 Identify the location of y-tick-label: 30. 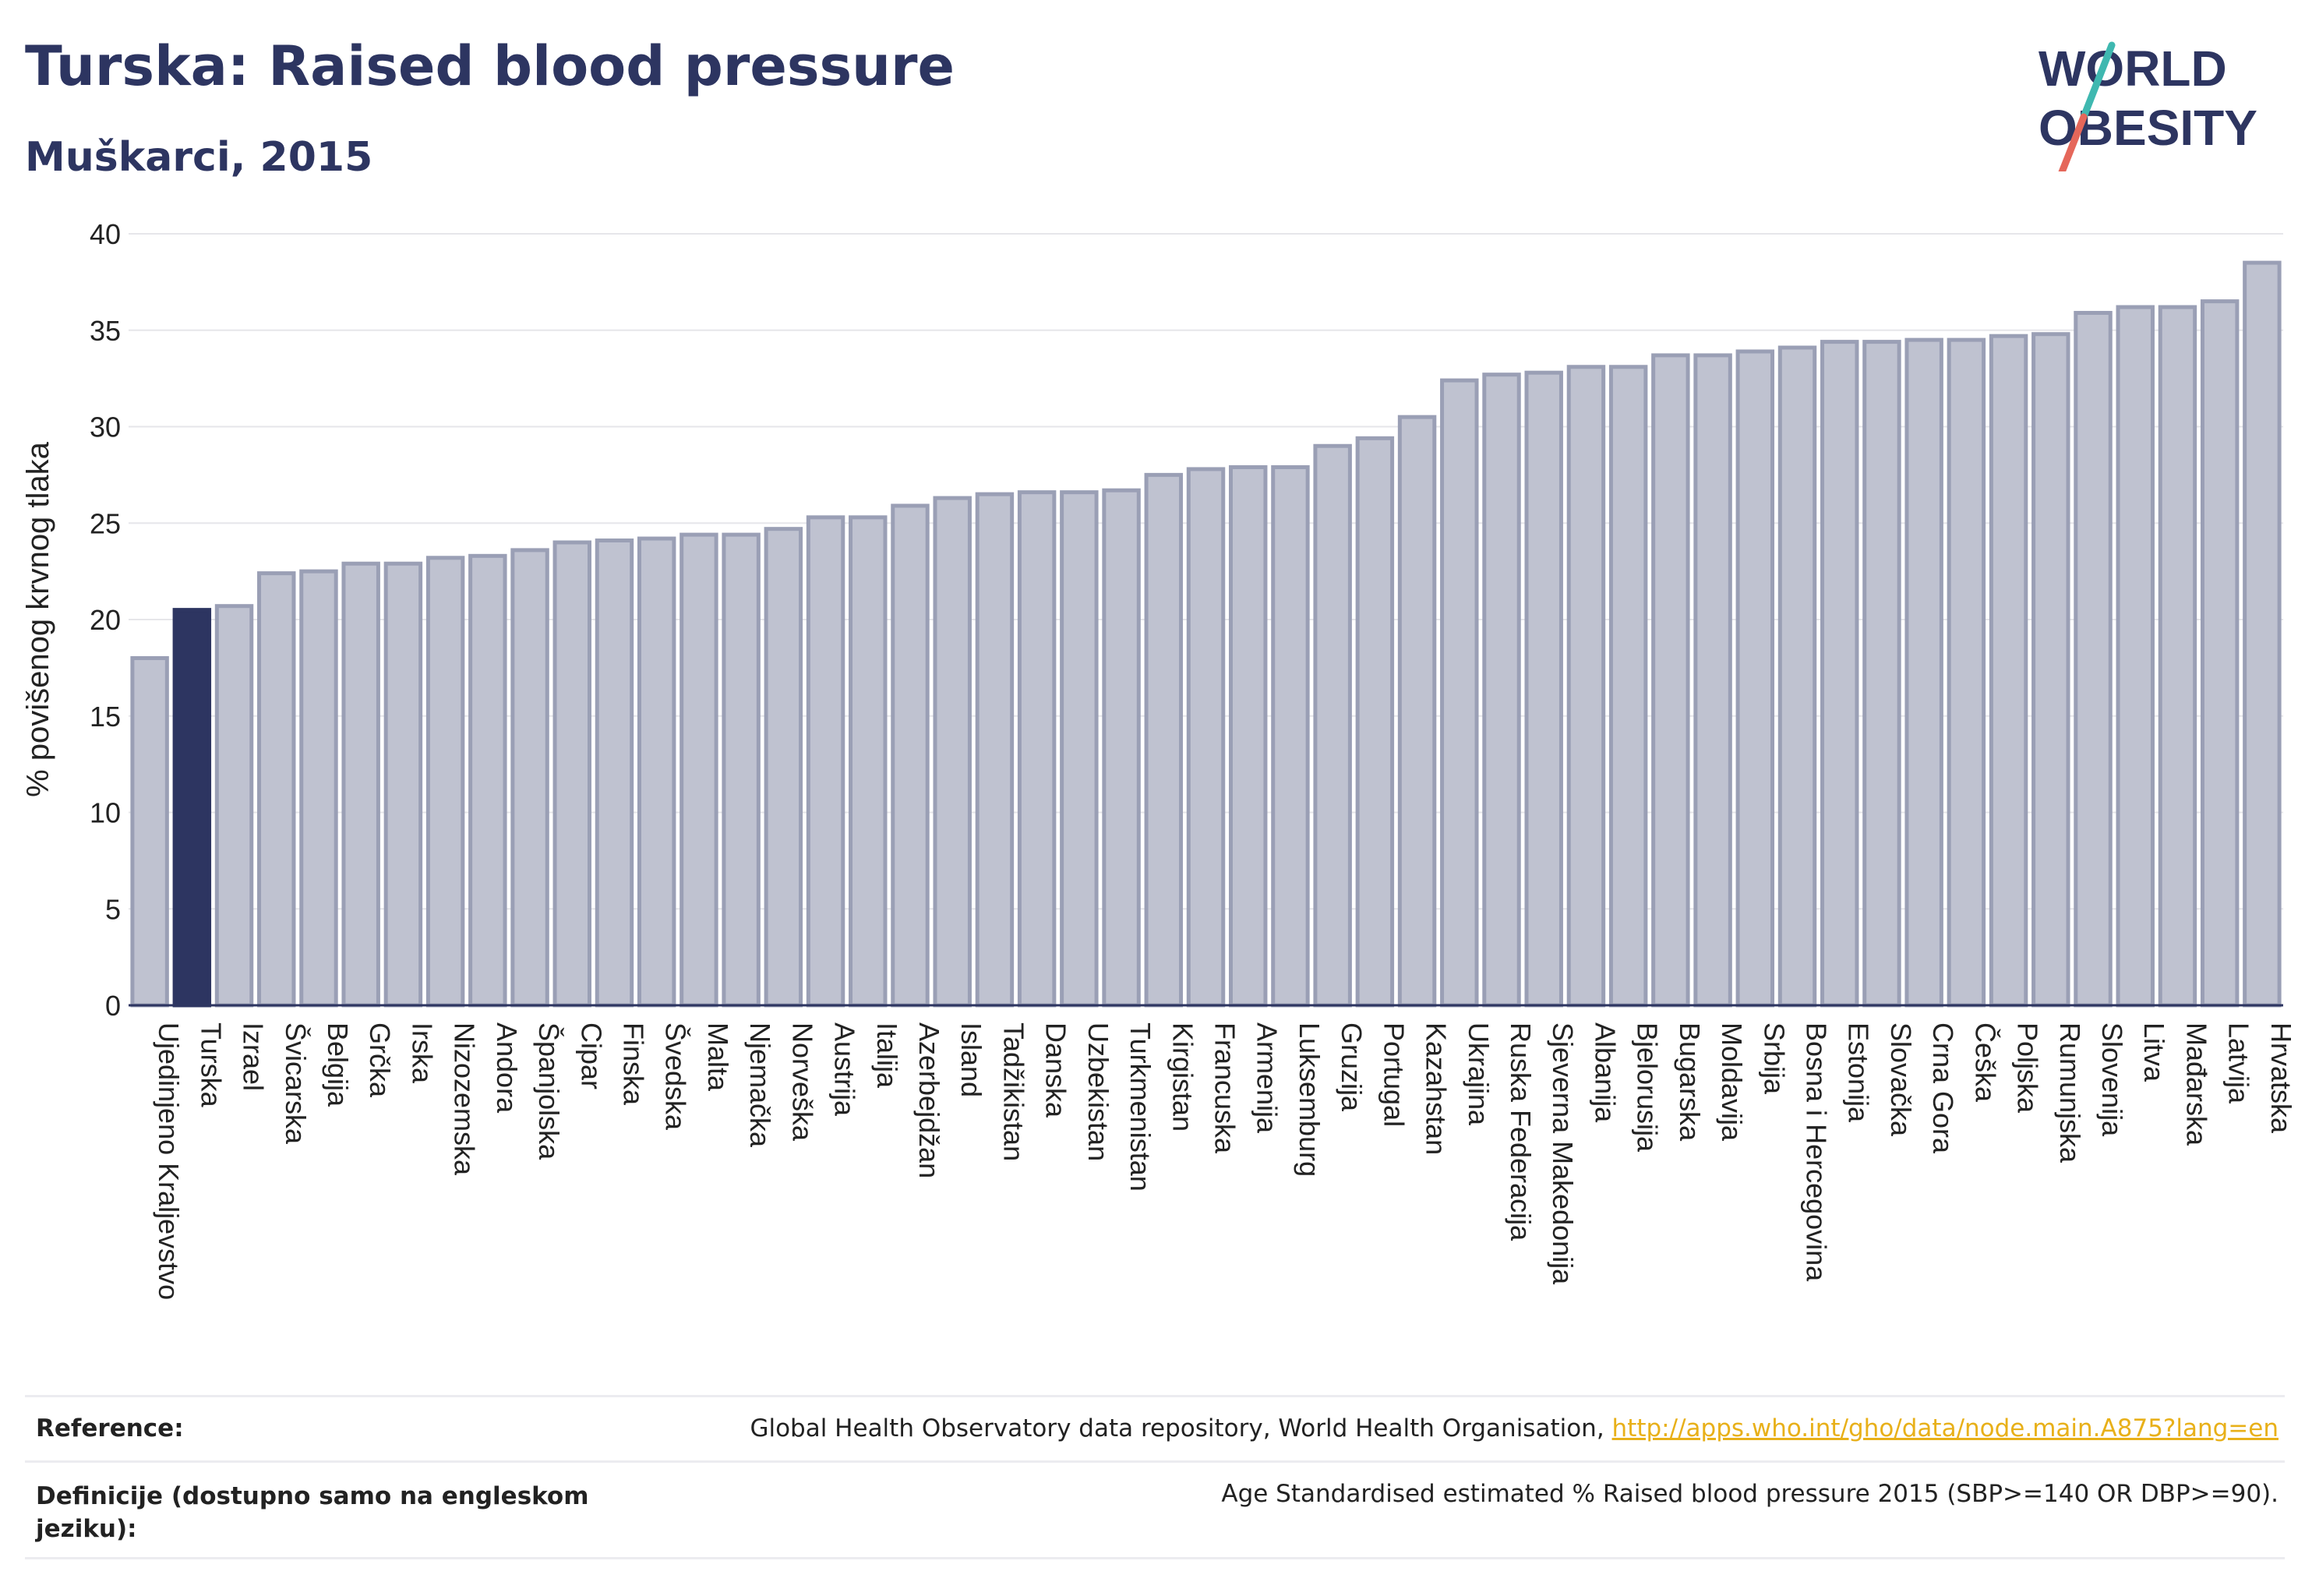
(105, 427).